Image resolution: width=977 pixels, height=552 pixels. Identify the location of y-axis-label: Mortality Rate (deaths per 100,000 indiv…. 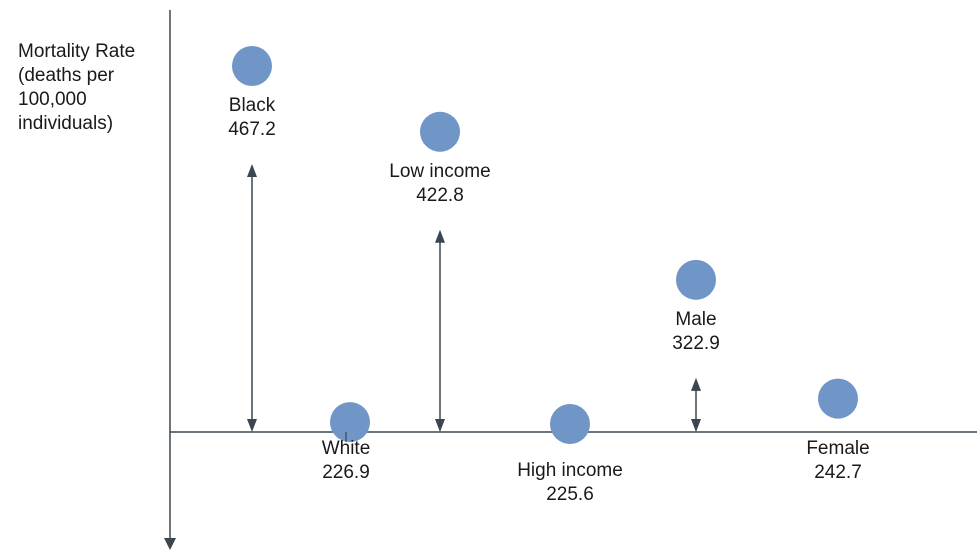
(76, 88).